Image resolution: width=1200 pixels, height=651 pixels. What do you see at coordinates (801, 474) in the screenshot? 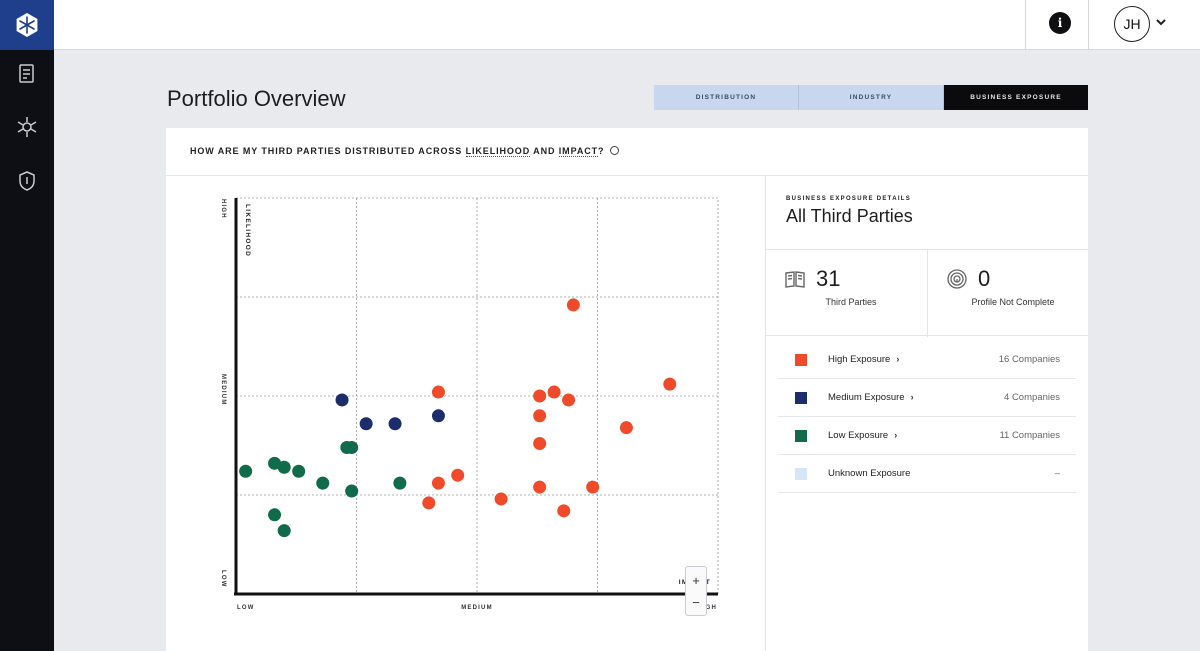
I see `unknown-exposure-swatch` at bounding box center [801, 474].